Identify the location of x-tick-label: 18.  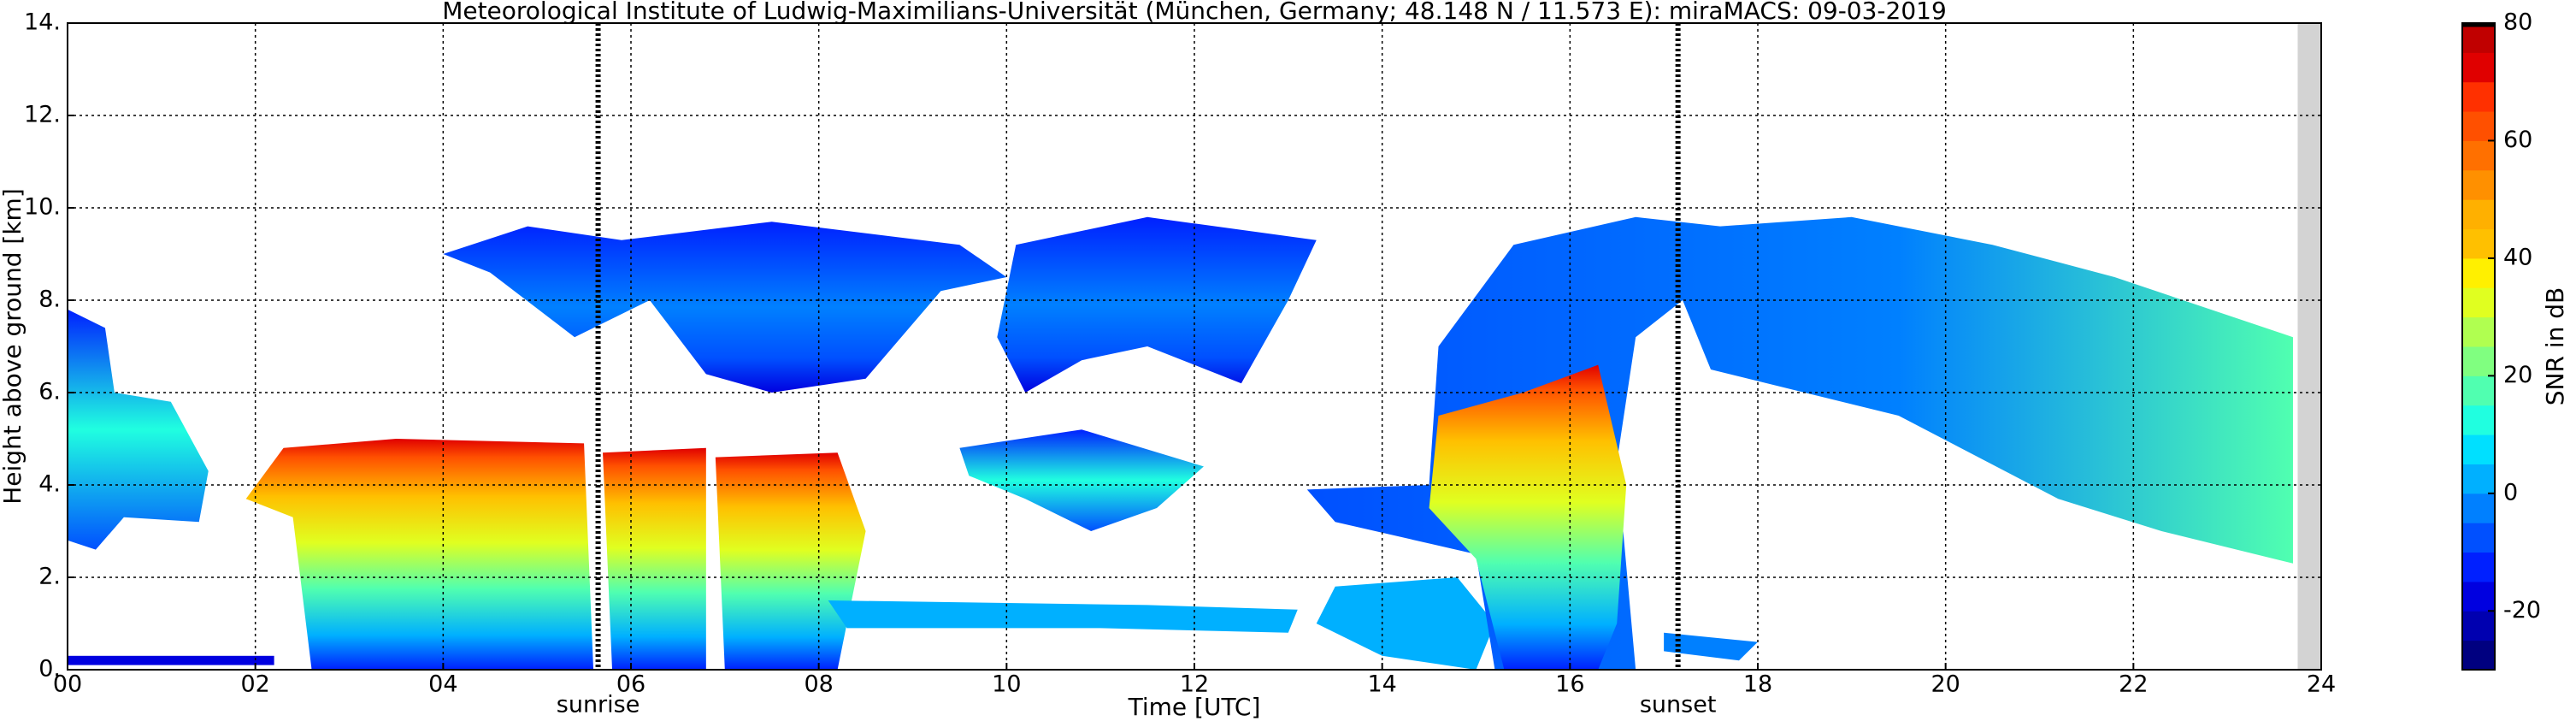
(1757, 684).